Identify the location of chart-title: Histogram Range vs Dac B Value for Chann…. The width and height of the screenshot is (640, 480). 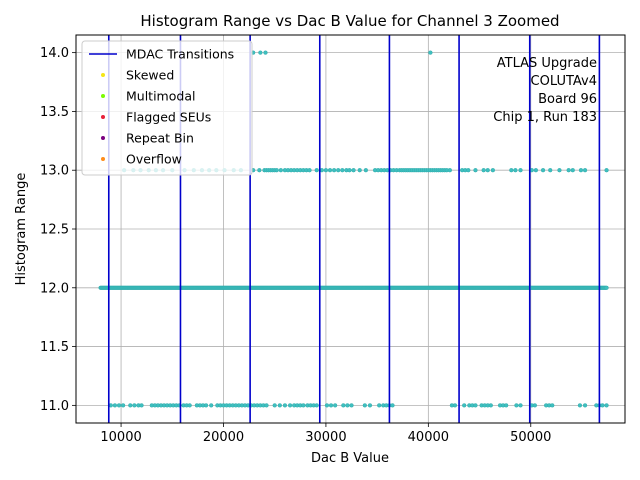
(349, 21).